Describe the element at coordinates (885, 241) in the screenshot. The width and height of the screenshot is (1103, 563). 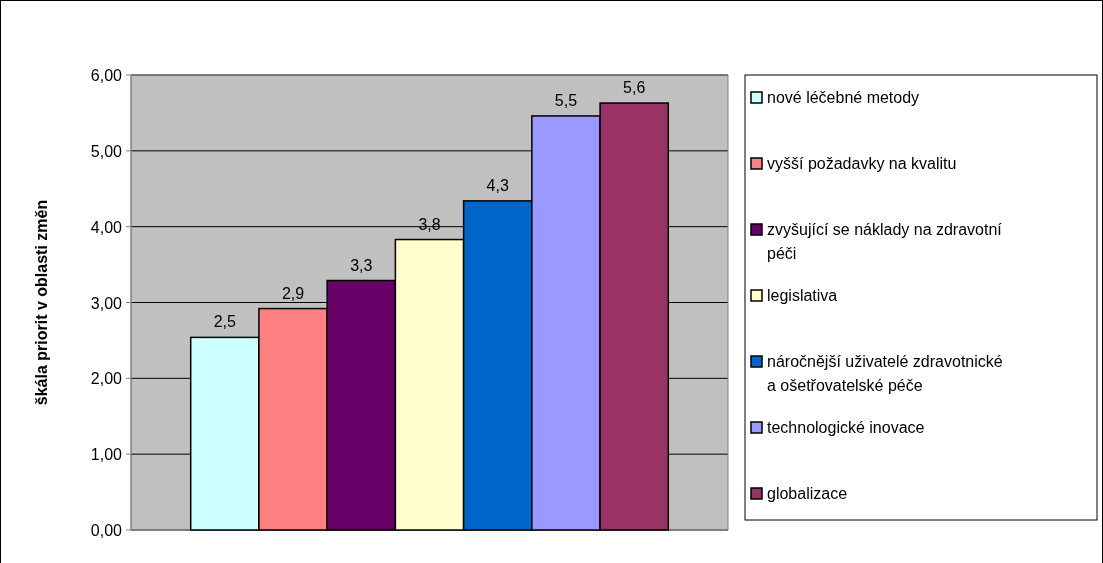
I see `legend-label: zvyšující se náklady na zdravotní péči` at that location.